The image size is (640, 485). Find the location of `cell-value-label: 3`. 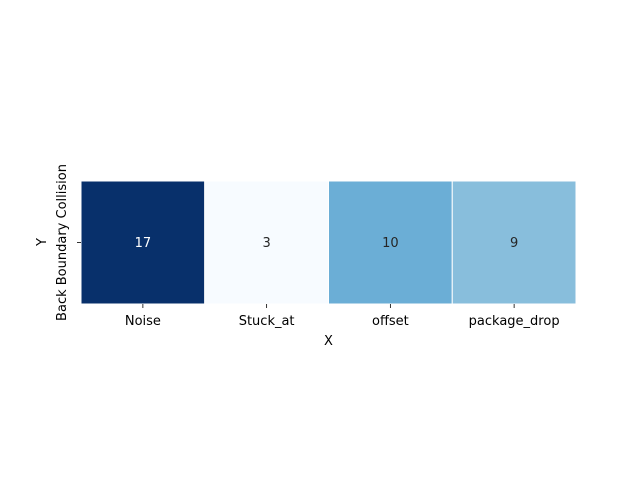

cell-value-label: 3 is located at coordinates (266, 243).